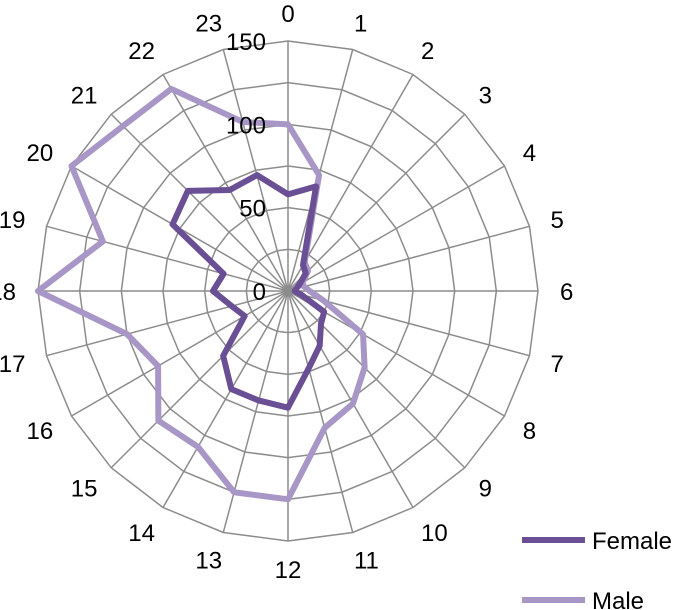  Describe the element at coordinates (366, 561) in the screenshot. I see `category-label: 11` at that location.